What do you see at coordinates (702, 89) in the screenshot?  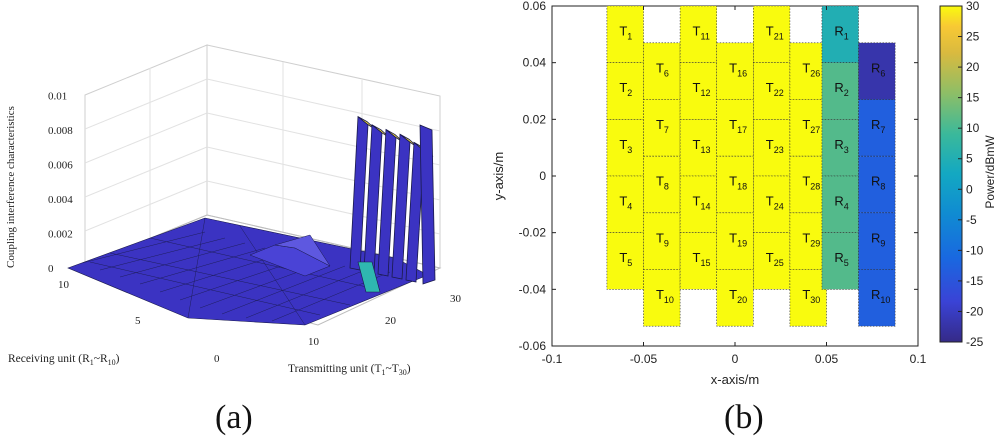 I see `cell-label: T12` at bounding box center [702, 89].